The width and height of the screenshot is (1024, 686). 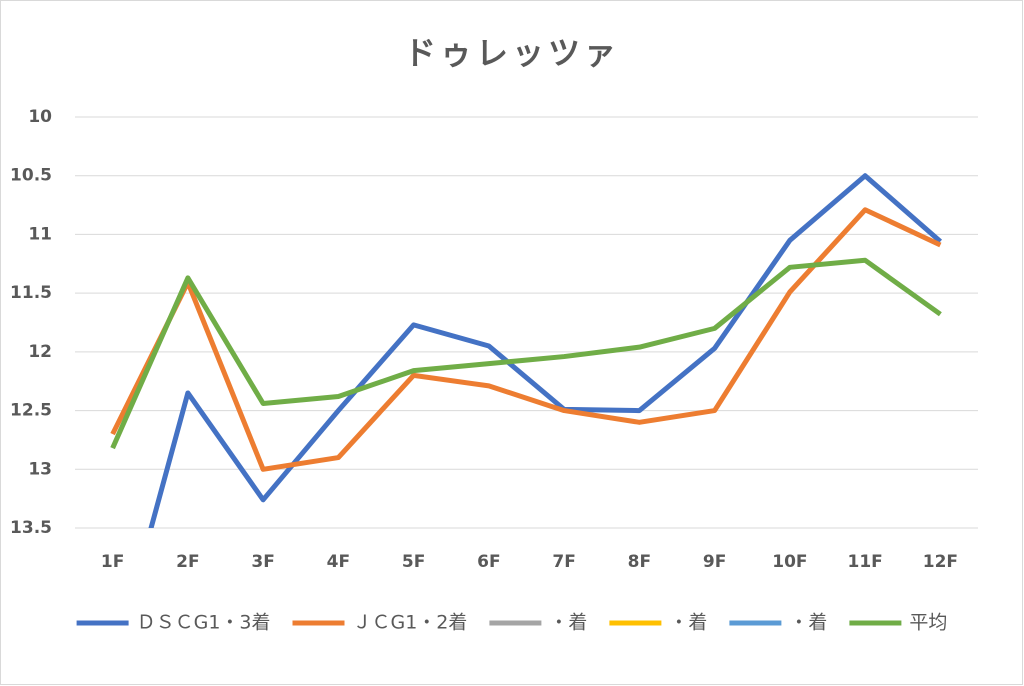 What do you see at coordinates (31, 293) in the screenshot?
I see `y-tick-label: 11.5` at bounding box center [31, 293].